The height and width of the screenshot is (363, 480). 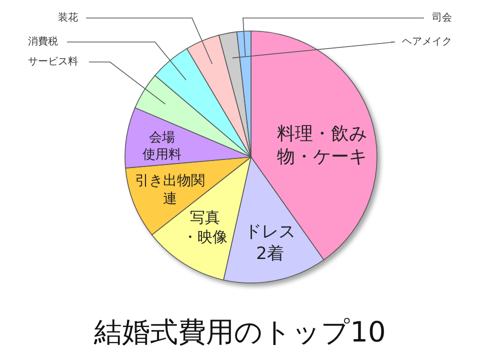 What do you see at coordinates (239, 332) in the screenshot?
I see `text: 結婚式費用のトップ10` at bounding box center [239, 332].